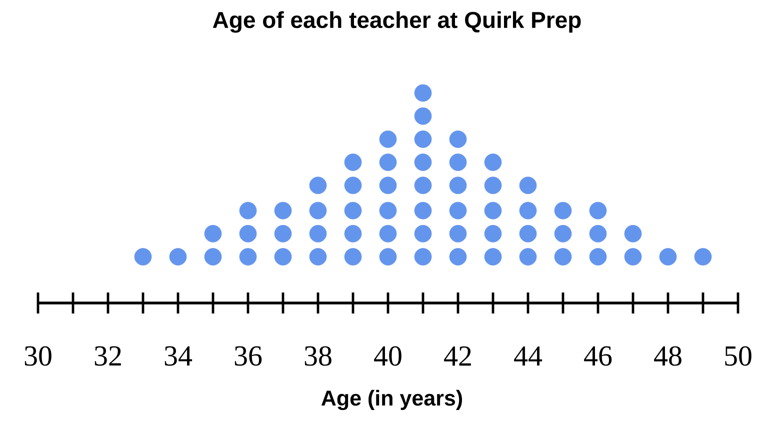 The height and width of the screenshot is (438, 771). I want to click on x-tick-label: 42, so click(457, 356).